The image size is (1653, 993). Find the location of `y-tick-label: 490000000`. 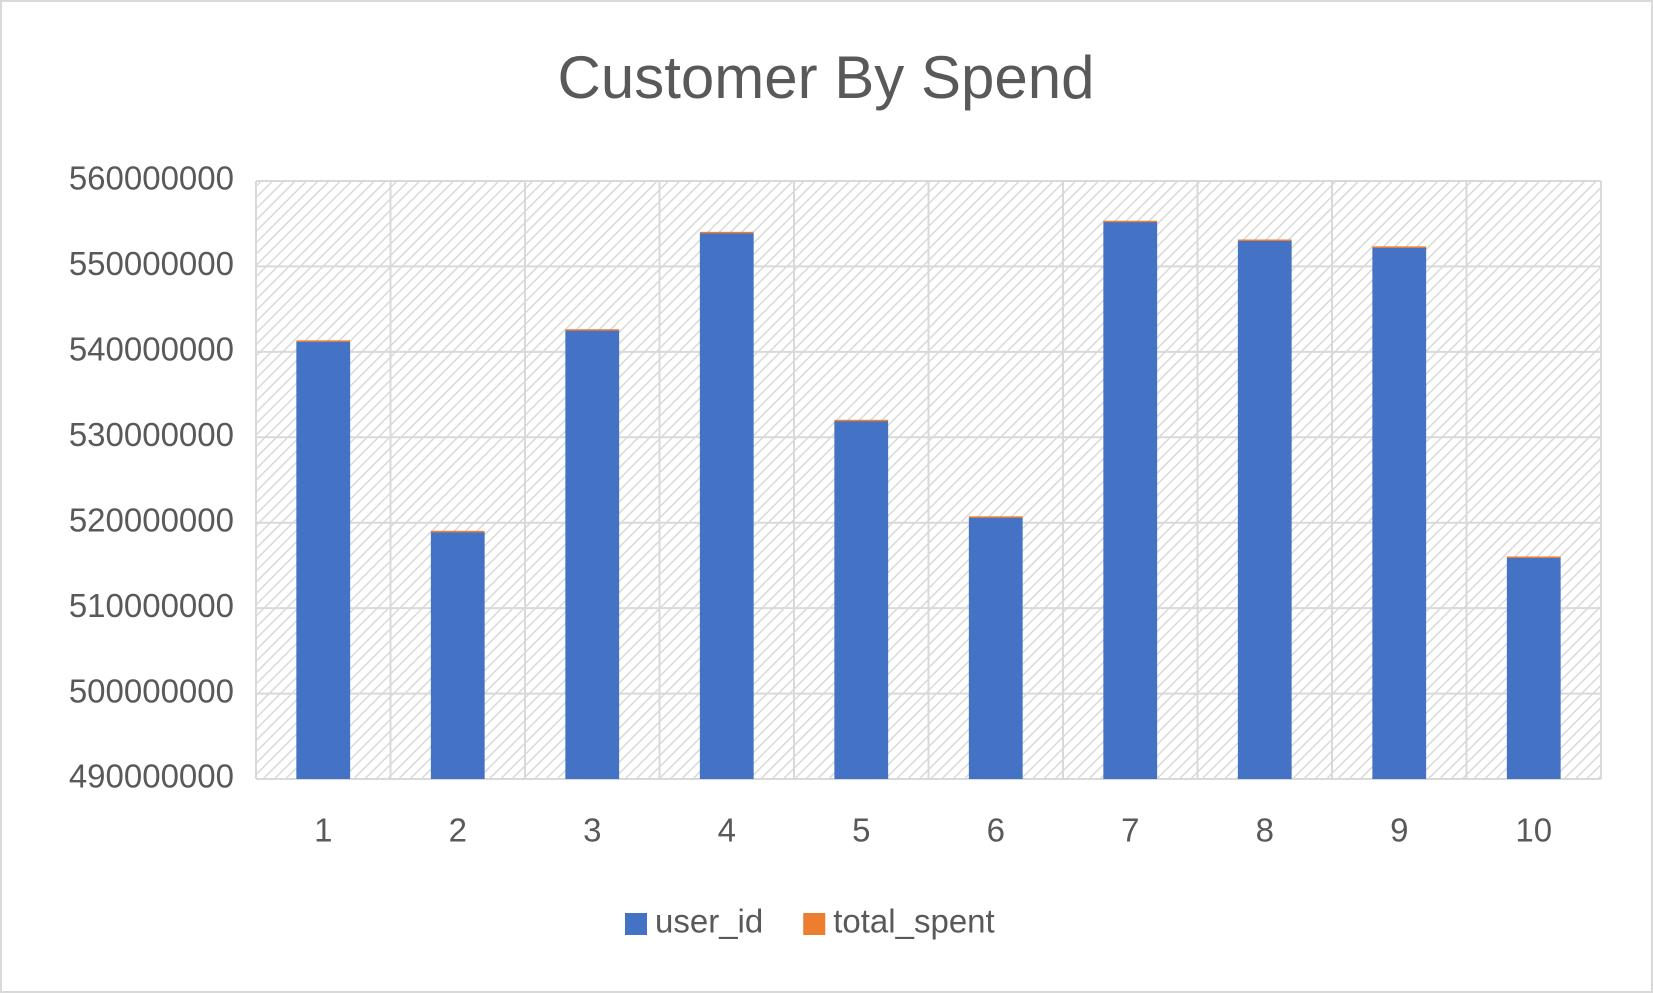

y-tick-label: 490000000 is located at coordinates (151, 776).